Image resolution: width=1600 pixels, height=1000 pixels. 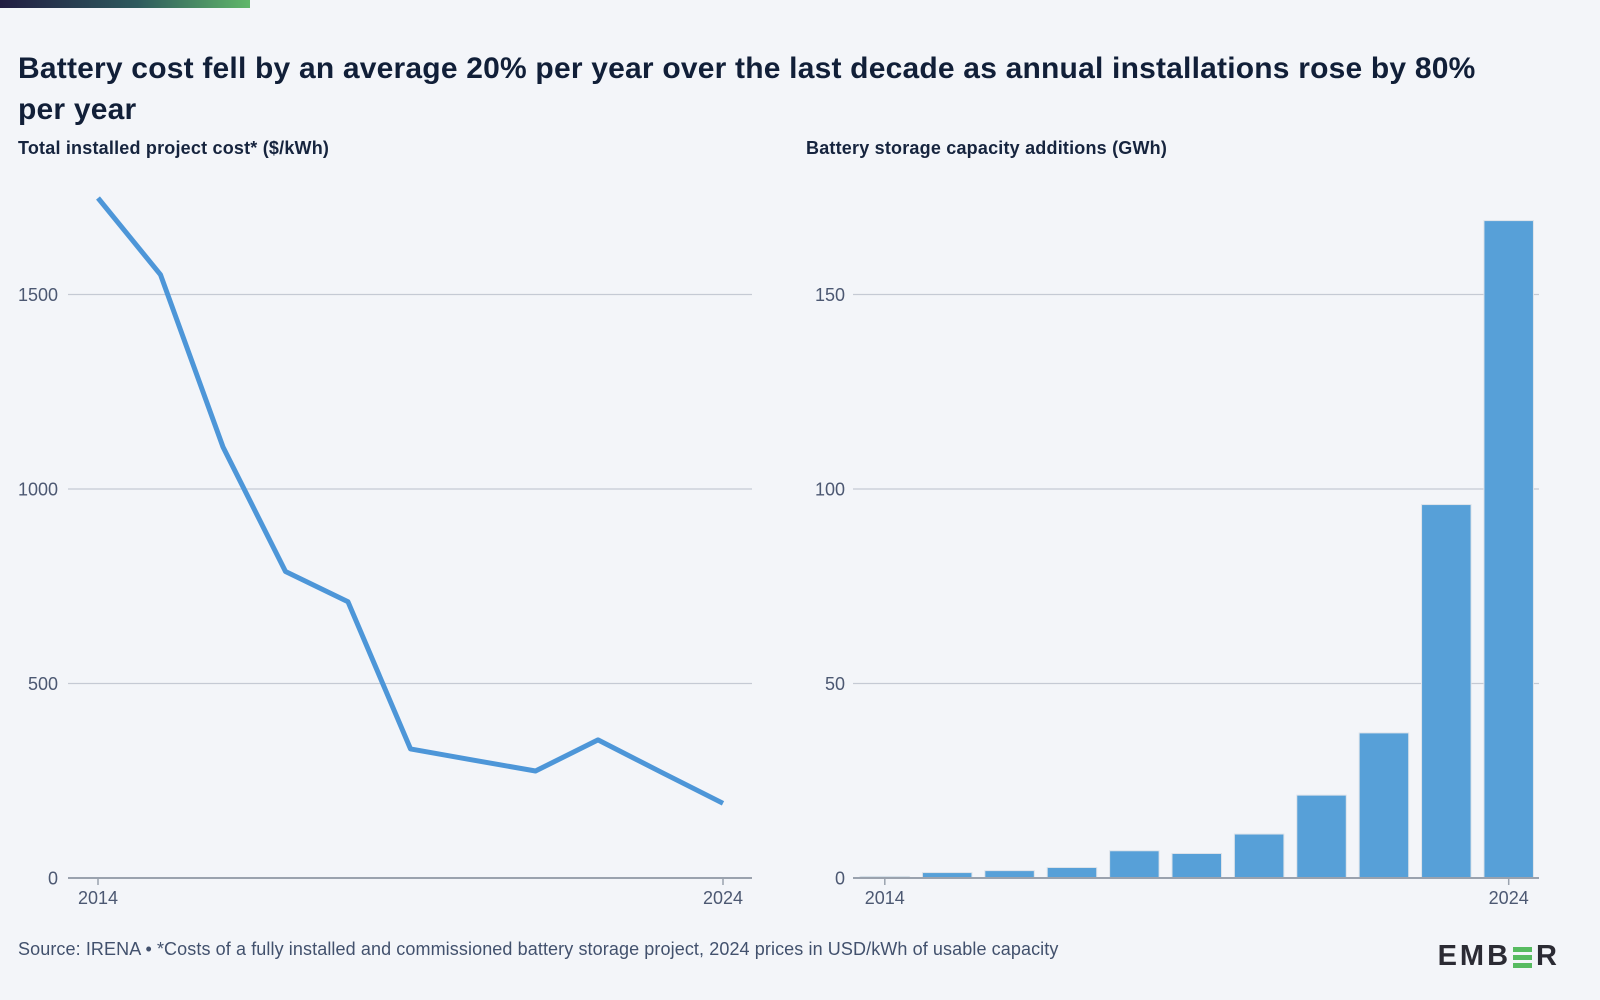 I want to click on right-chart-title: Battery storage capacity additions (GWh), so click(x=987, y=148).